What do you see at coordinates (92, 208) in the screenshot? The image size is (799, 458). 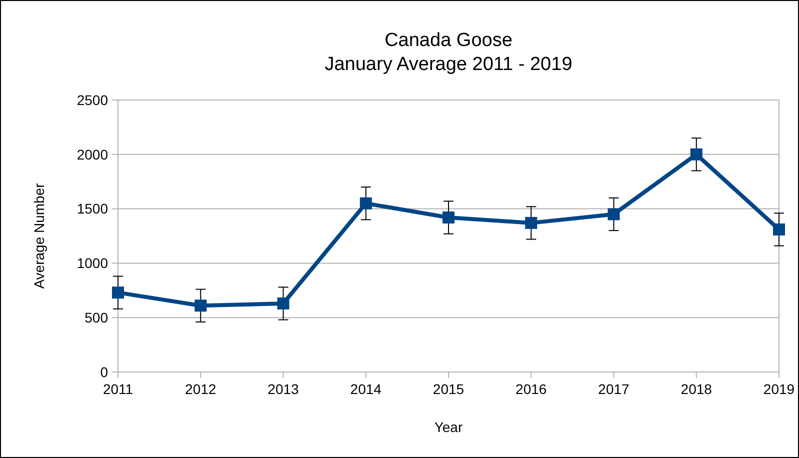 I see `y-tick-label: 1500` at bounding box center [92, 208].